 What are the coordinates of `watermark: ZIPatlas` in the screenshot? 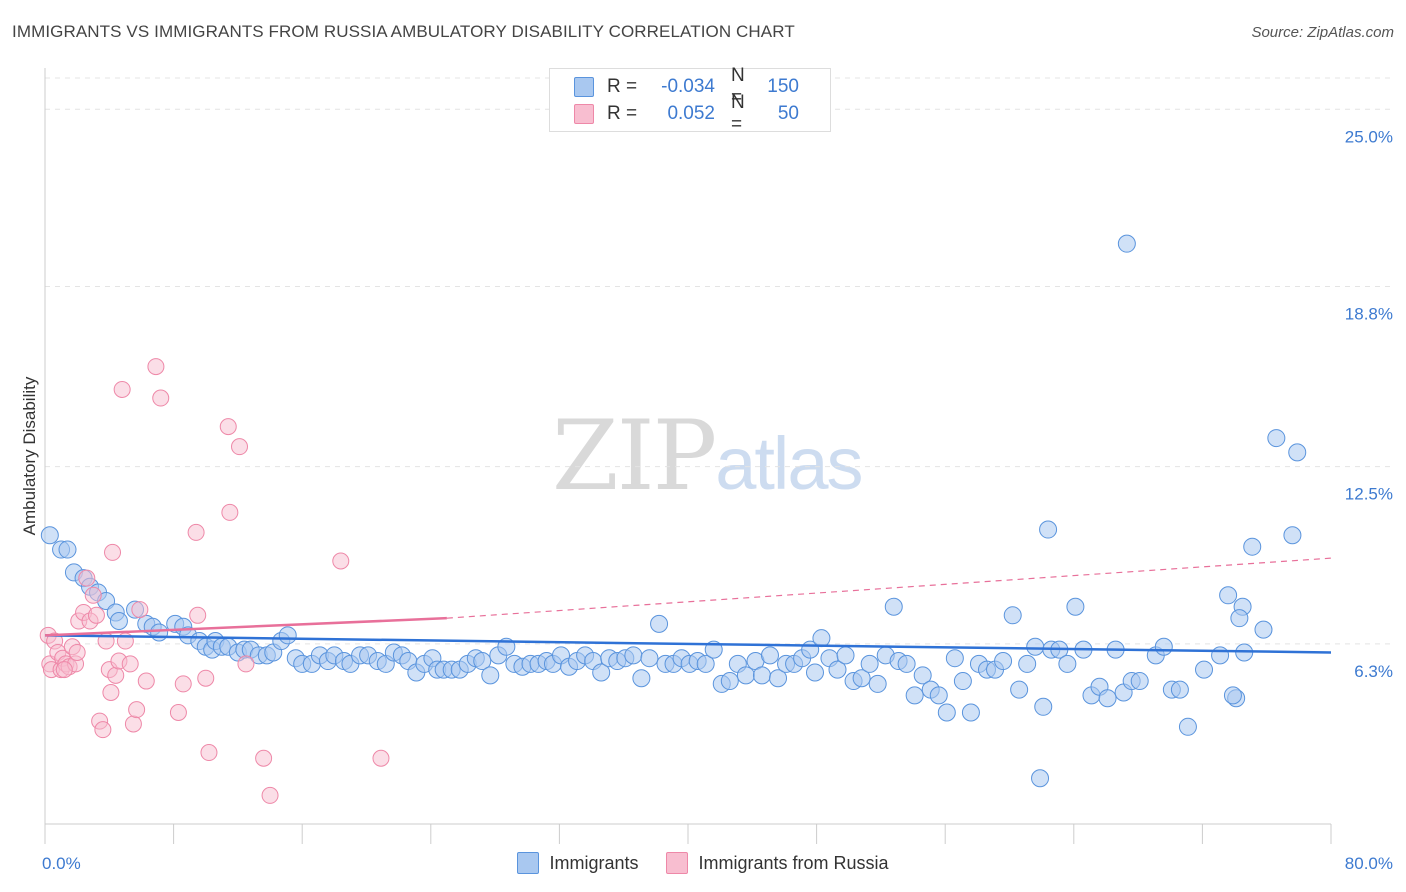 It's located at (708, 456).